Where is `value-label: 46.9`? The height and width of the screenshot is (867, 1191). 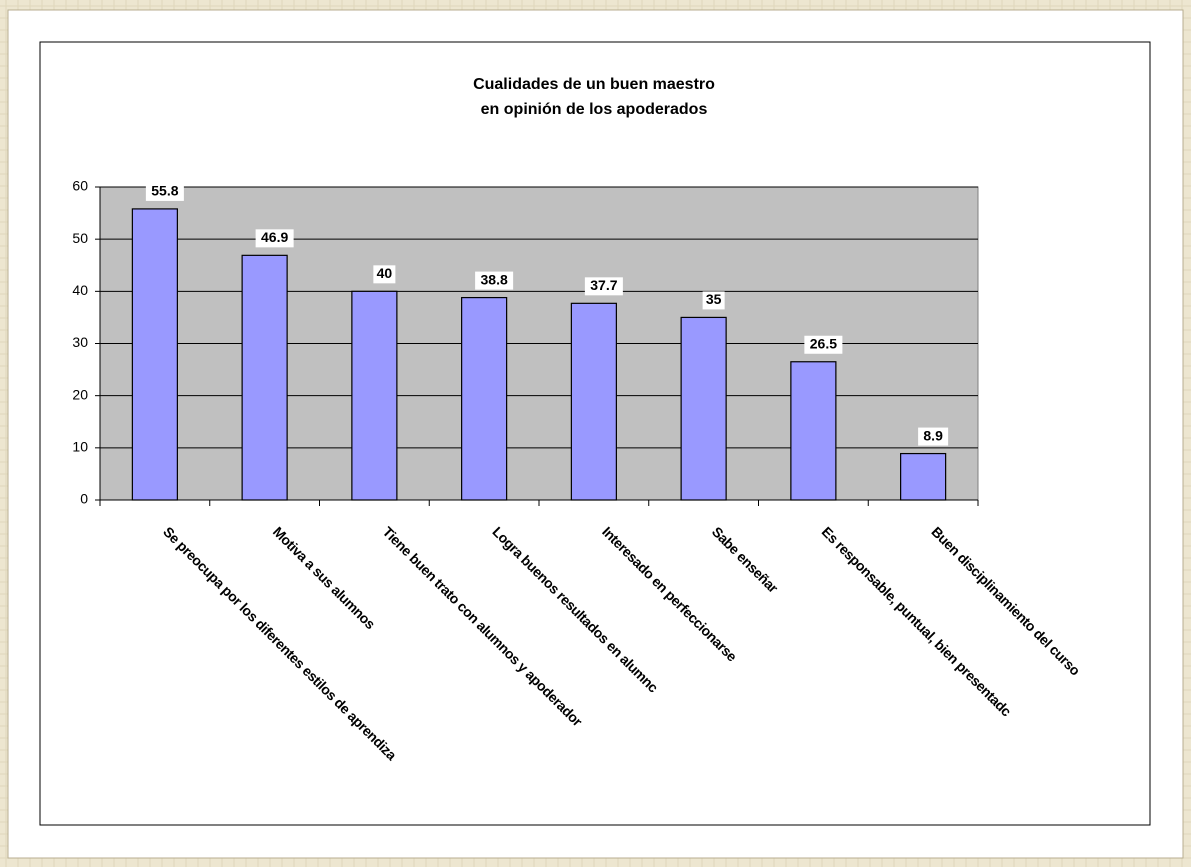
value-label: 46.9 is located at coordinates (274, 237).